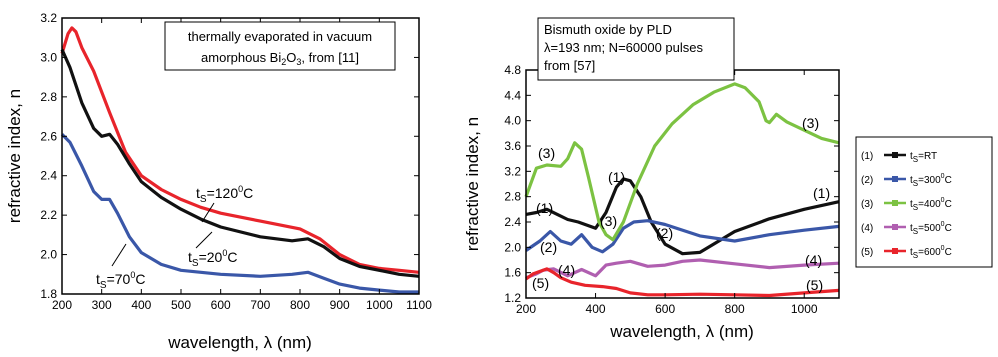 The image size is (998, 357). Describe the element at coordinates (867, 204) in the screenshot. I see `legend-number: (3)` at that location.